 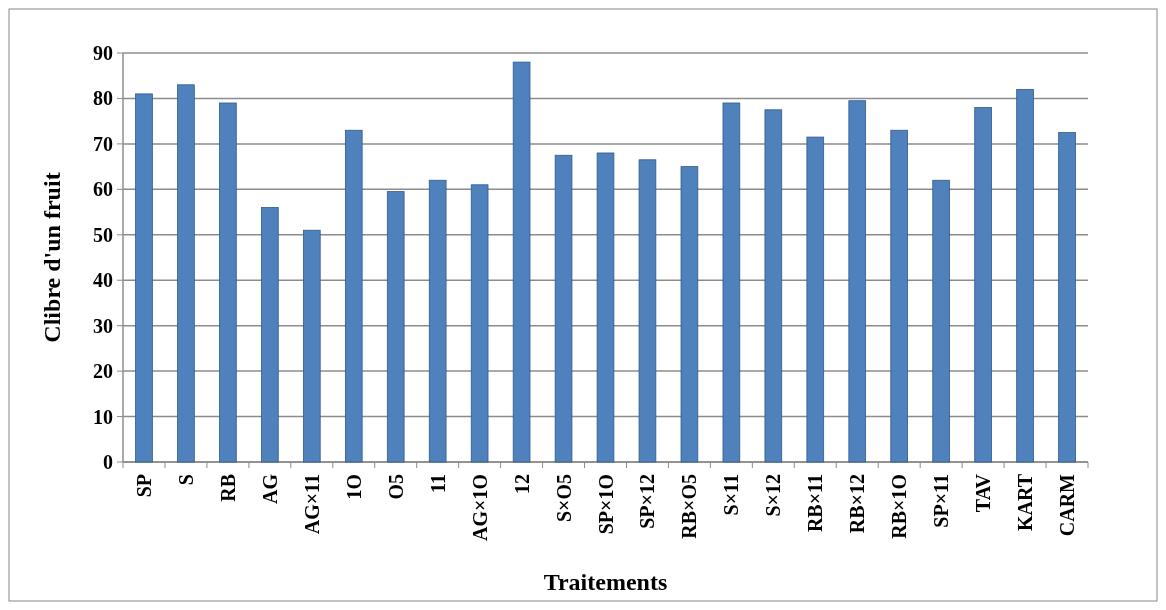 What do you see at coordinates (563, 498) in the screenshot?
I see `x-tick-label: S×O5` at bounding box center [563, 498].